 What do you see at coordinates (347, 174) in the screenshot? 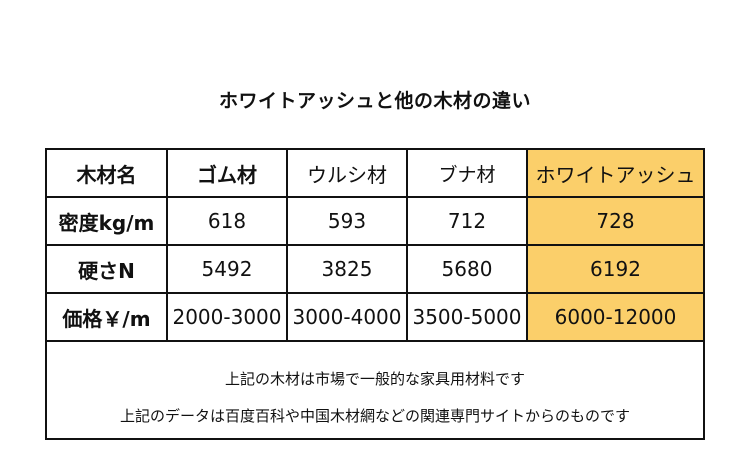
I see `header-lacquer-wood: ウルシ材` at bounding box center [347, 174].